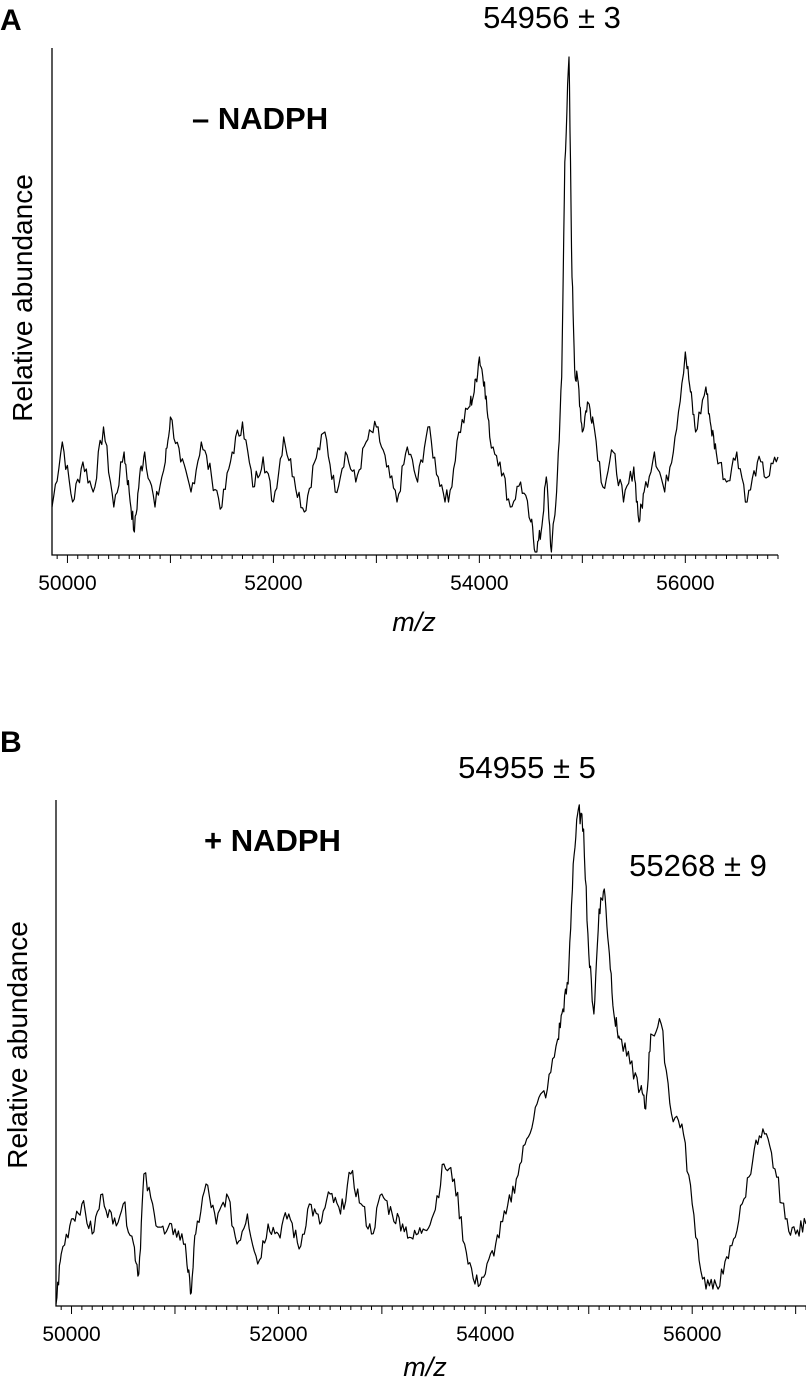 This screenshot has width=806, height=1391. What do you see at coordinates (22, 298) in the screenshot?
I see `panel-a-y-axis-label: Relative abundance` at bounding box center [22, 298].